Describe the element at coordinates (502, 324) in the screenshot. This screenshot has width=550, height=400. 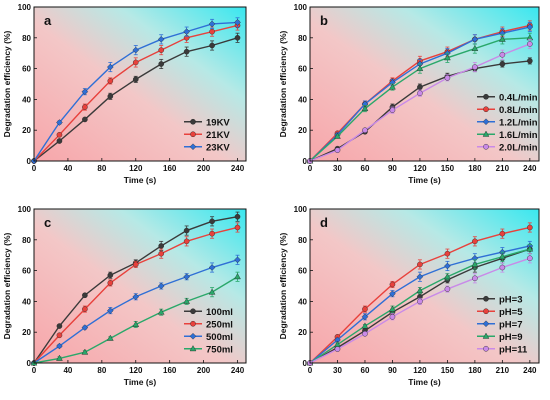
I see `legend: pH=3 pH=5pH=7 pH=9pH=11` at that location.